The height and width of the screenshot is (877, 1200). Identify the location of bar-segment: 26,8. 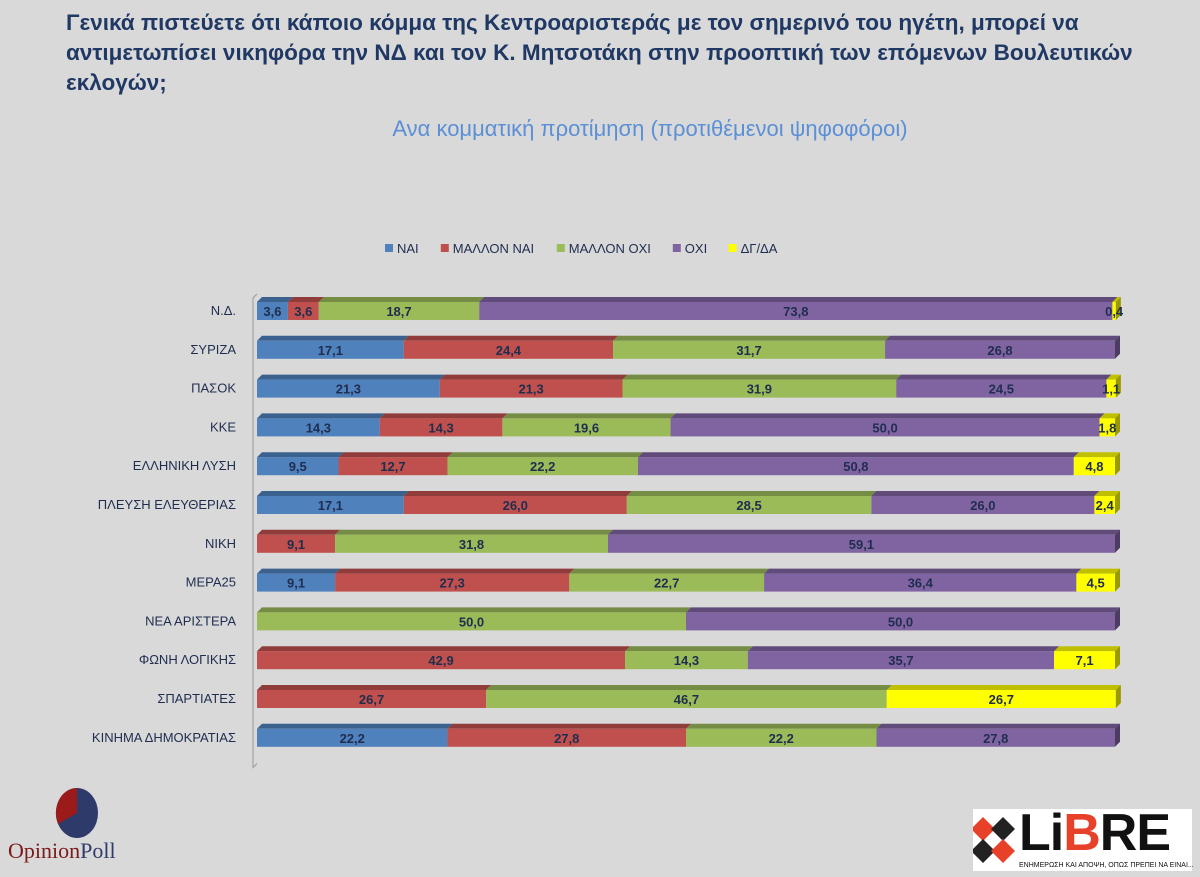
(1002, 347).